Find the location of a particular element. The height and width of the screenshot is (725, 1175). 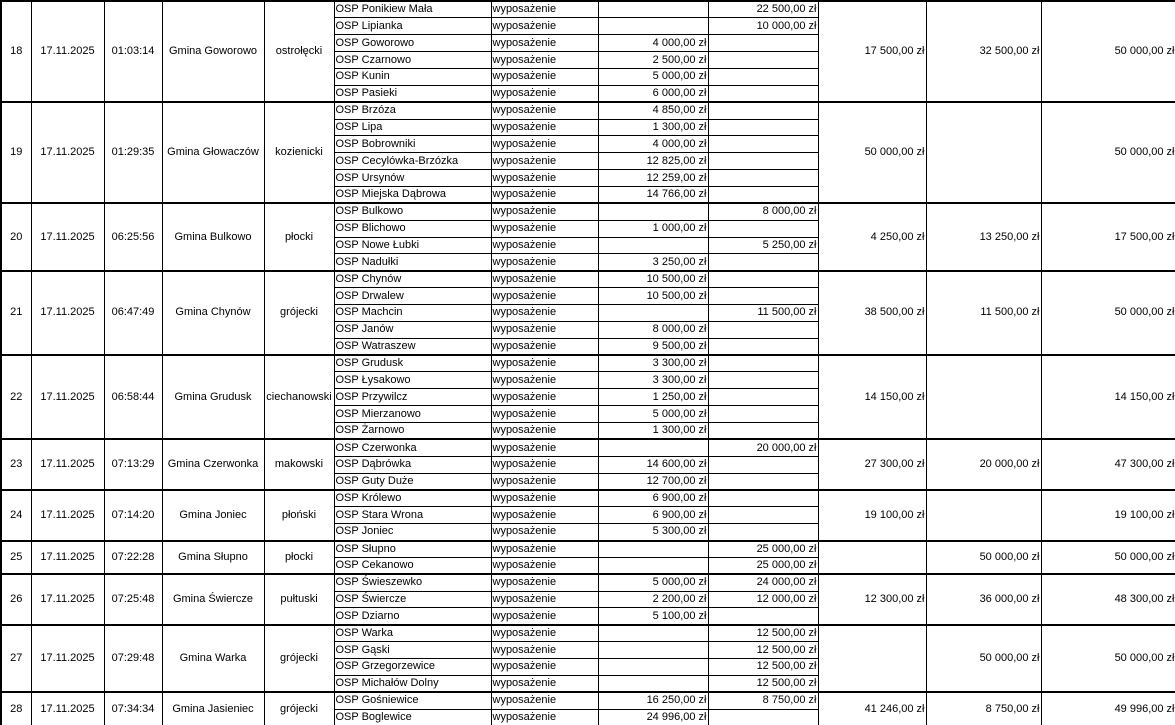

sum2-cell: 11 500,00 zł is located at coordinates (983, 312).